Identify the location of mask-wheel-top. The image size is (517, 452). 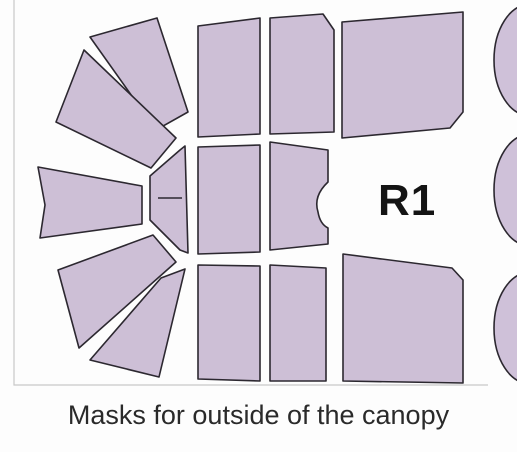
(505, 60).